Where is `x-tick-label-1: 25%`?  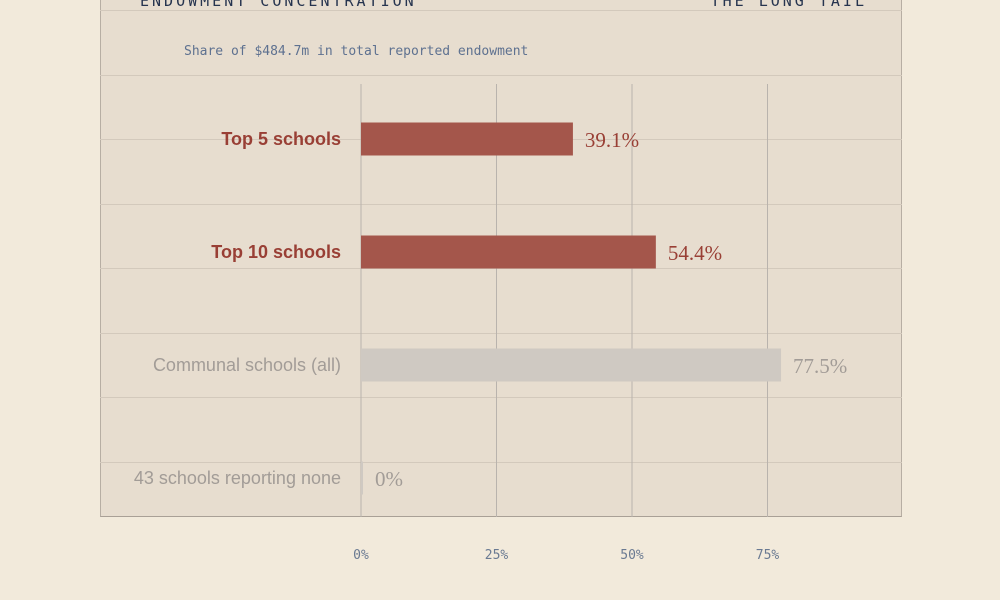 x-tick-label-1: 25% is located at coordinates (497, 555).